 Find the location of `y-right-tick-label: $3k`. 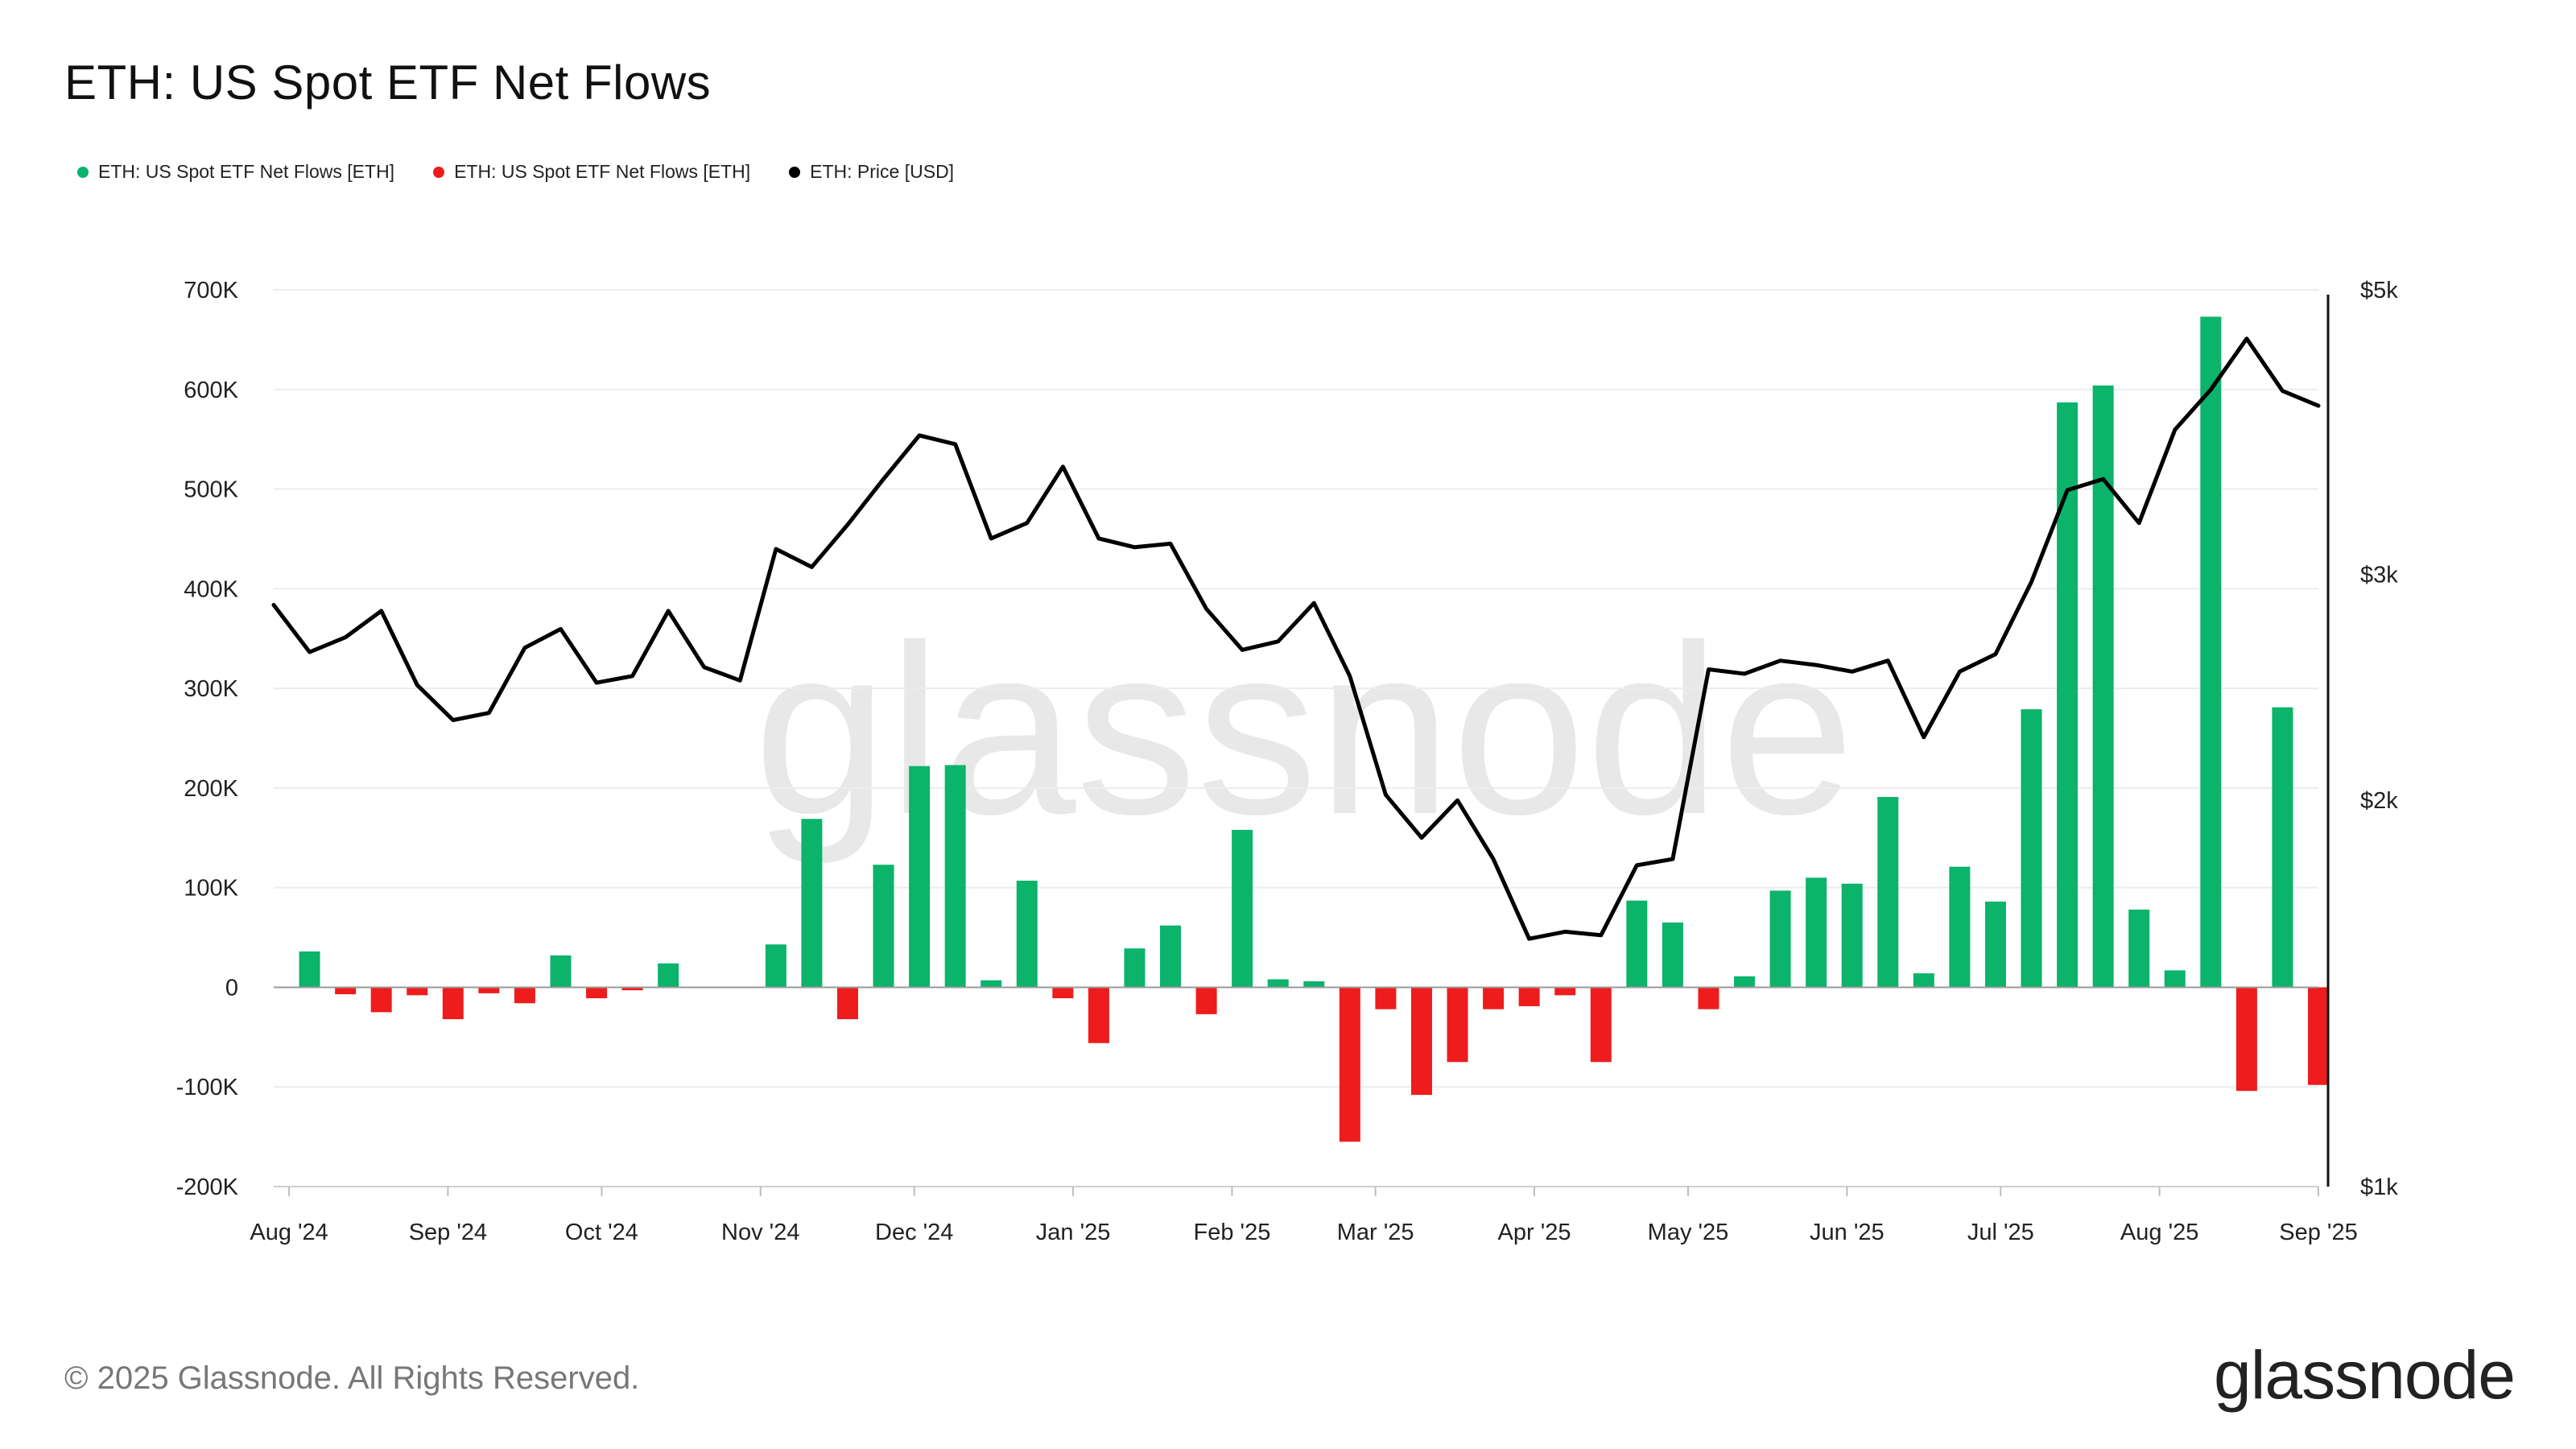

y-right-tick-label: $3k is located at coordinates (2379, 575).